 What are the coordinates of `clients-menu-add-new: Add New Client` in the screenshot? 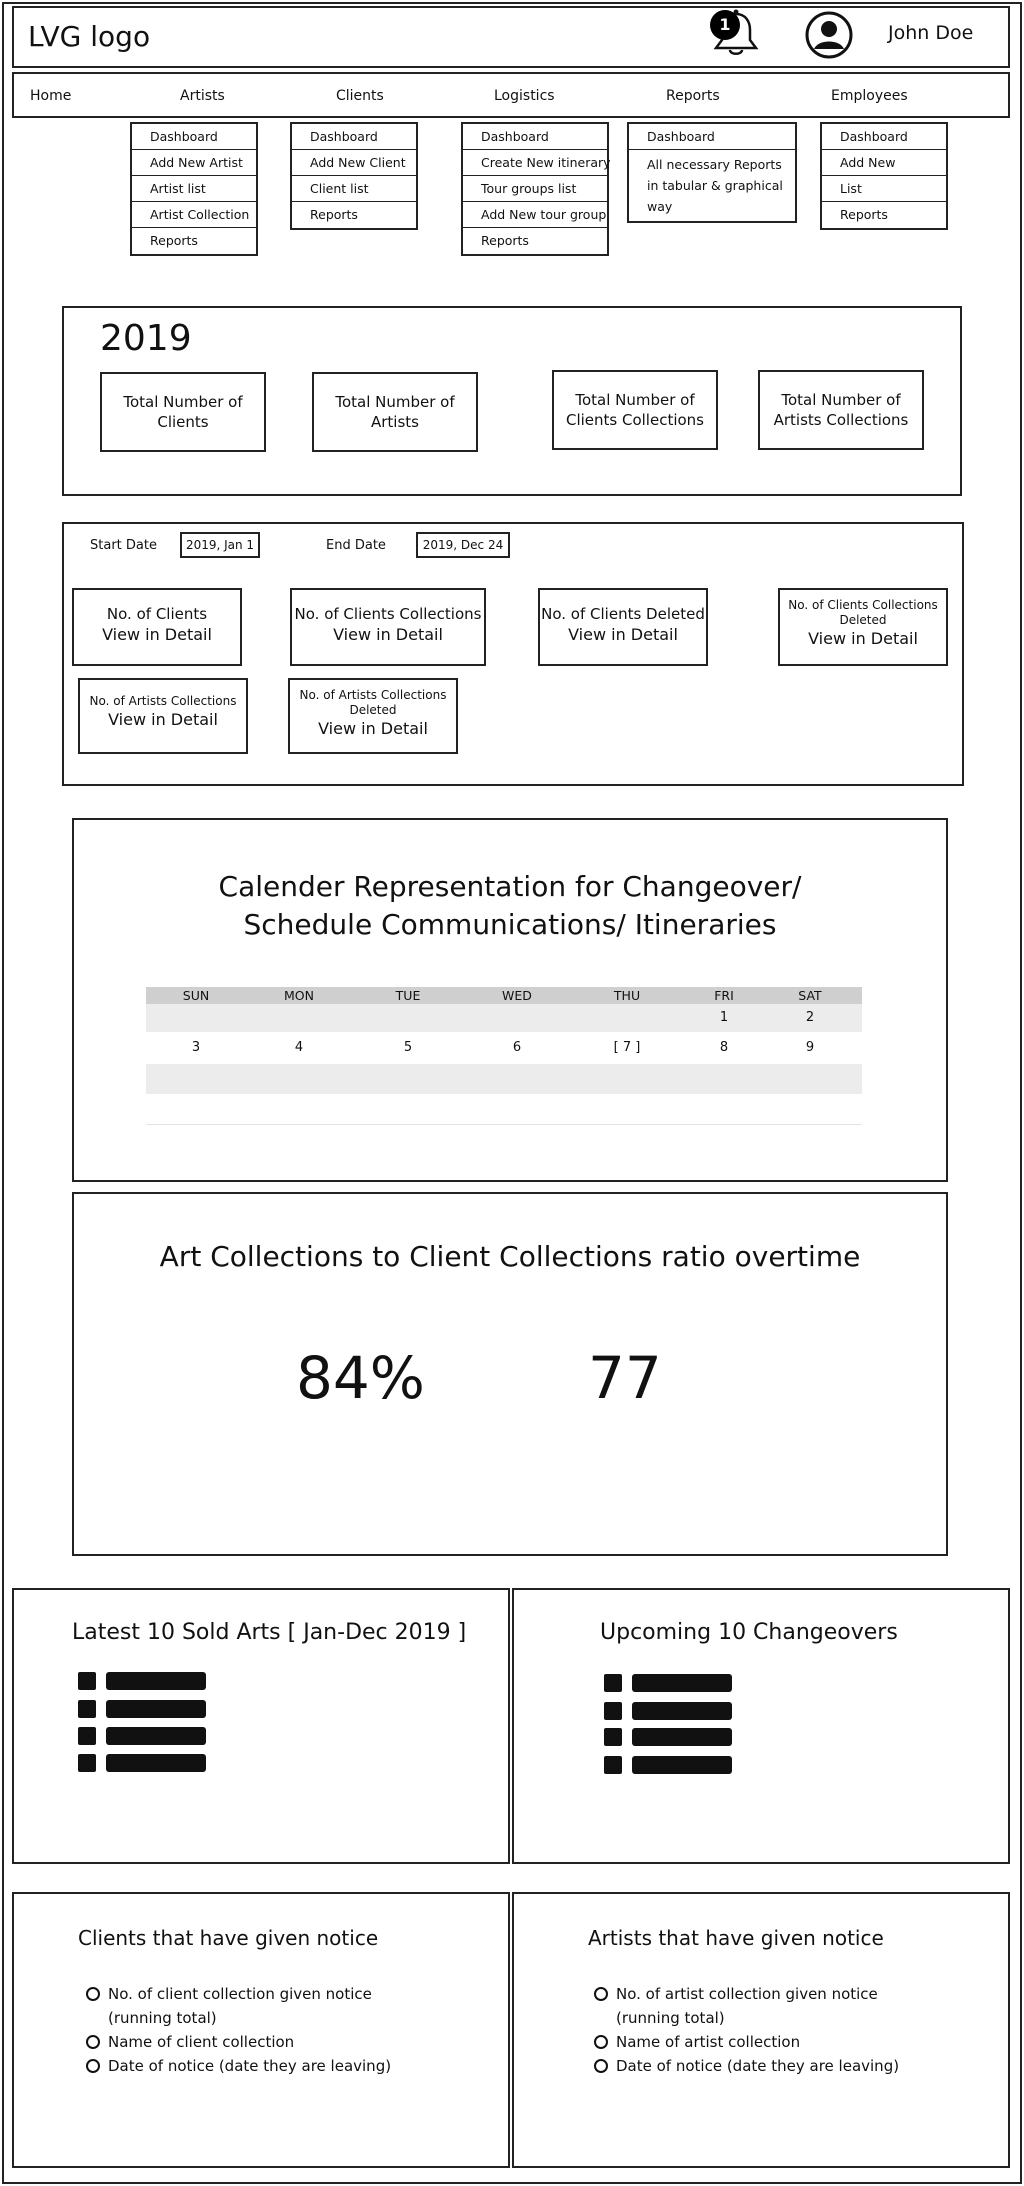 It's located at (354, 163).